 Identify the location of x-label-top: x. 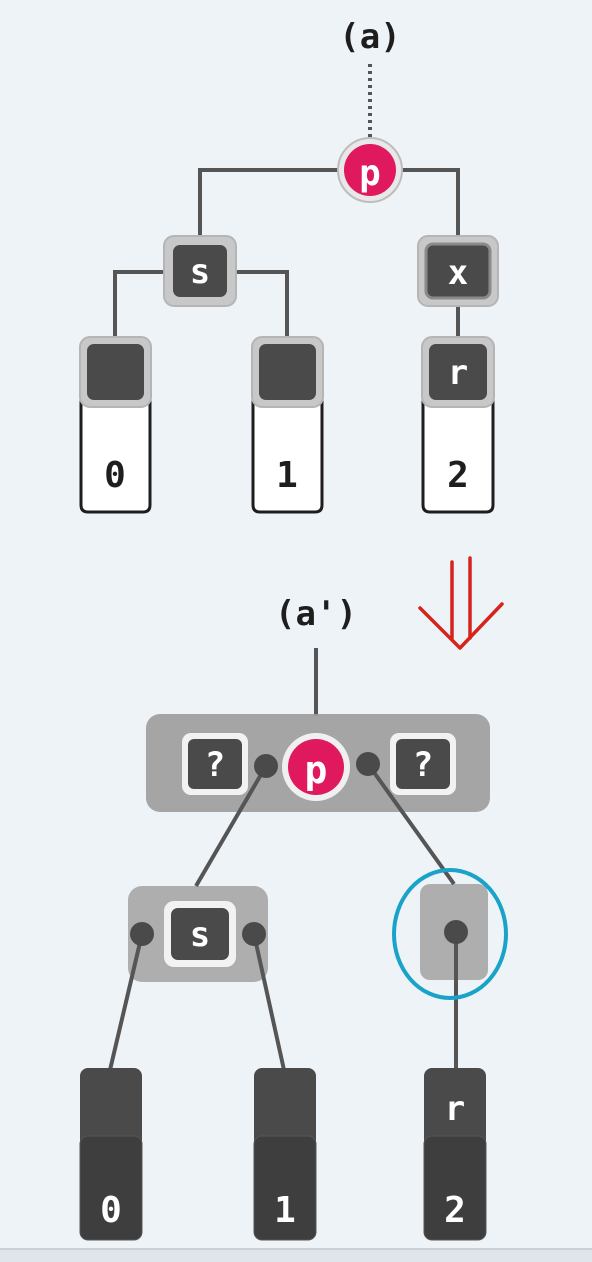
(458, 273).